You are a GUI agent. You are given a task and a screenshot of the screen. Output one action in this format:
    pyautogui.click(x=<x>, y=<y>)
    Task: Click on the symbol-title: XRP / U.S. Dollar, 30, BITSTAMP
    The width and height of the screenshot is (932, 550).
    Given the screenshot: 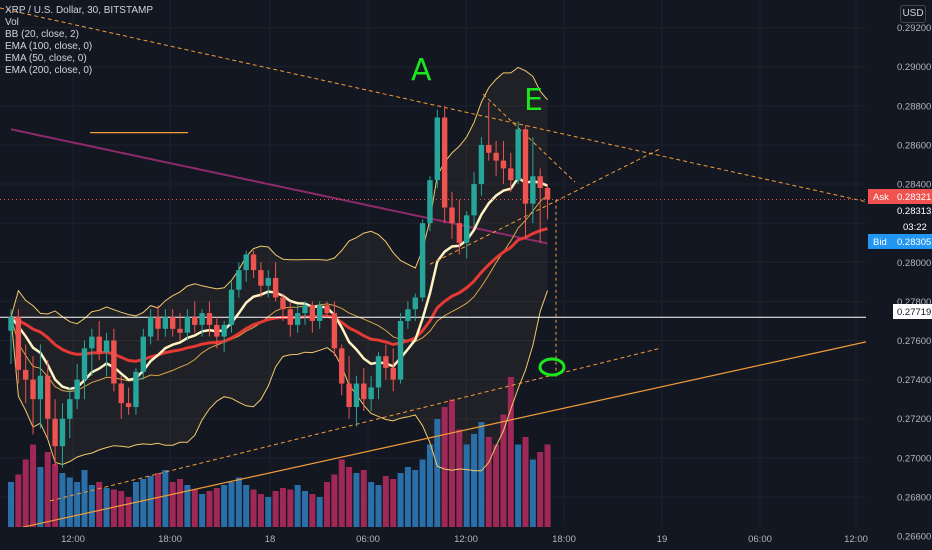 What is the action you would take?
    pyautogui.click(x=79, y=10)
    